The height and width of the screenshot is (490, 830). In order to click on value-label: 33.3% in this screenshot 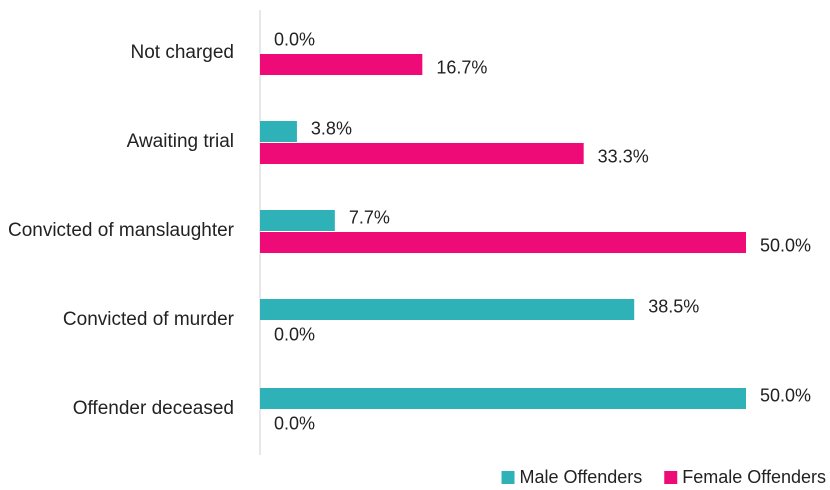, I will do `click(623, 156)`.